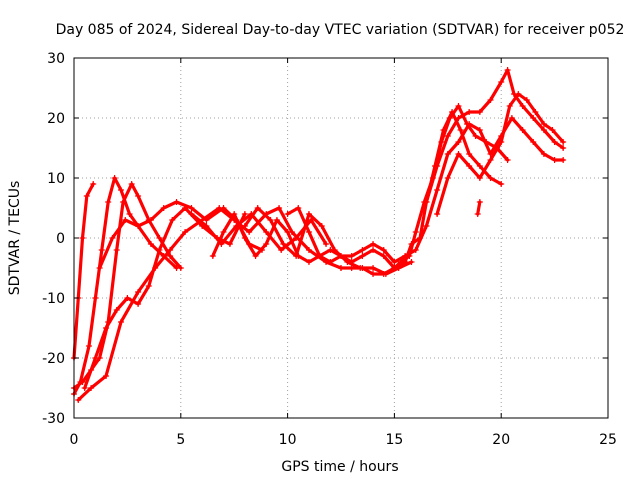  Describe the element at coordinates (608, 440) in the screenshot. I see `x-tick-label: 25` at that location.